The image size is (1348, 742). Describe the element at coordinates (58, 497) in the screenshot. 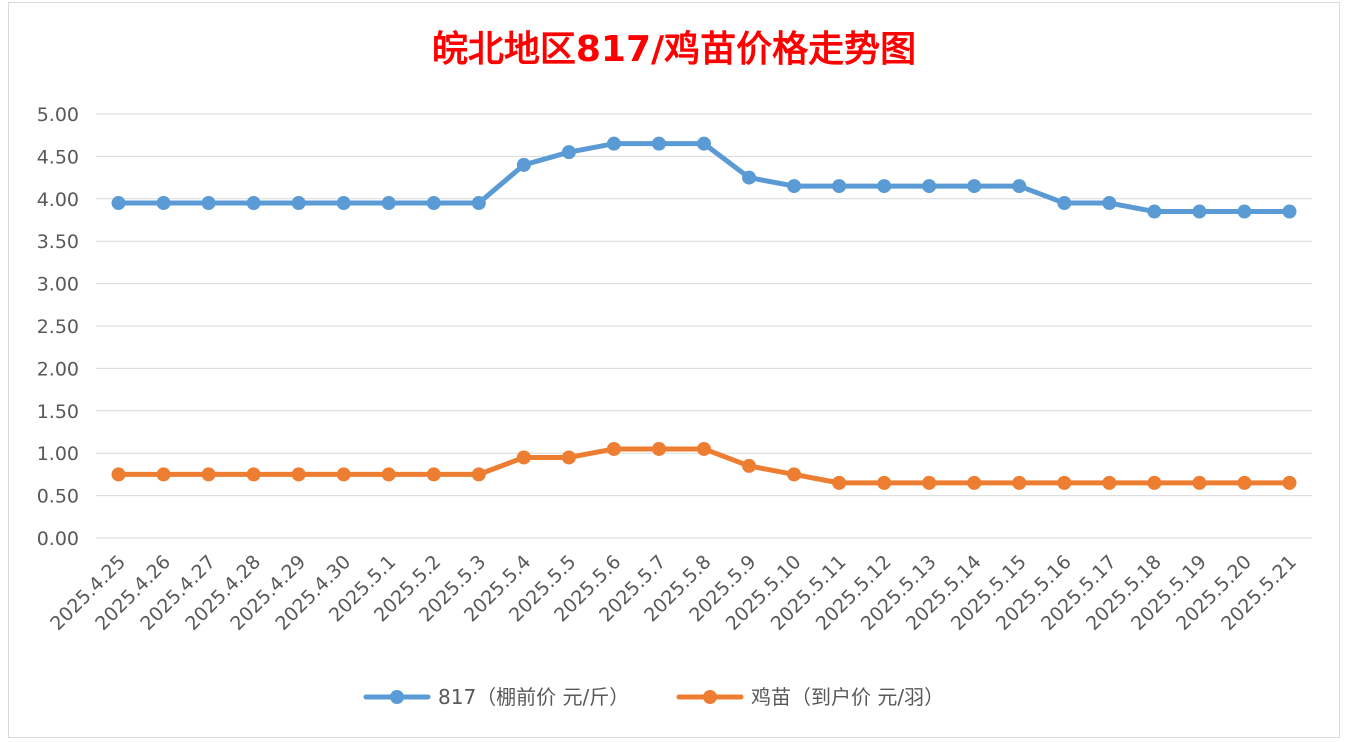

I see `y-tick-label: 0.50` at that location.